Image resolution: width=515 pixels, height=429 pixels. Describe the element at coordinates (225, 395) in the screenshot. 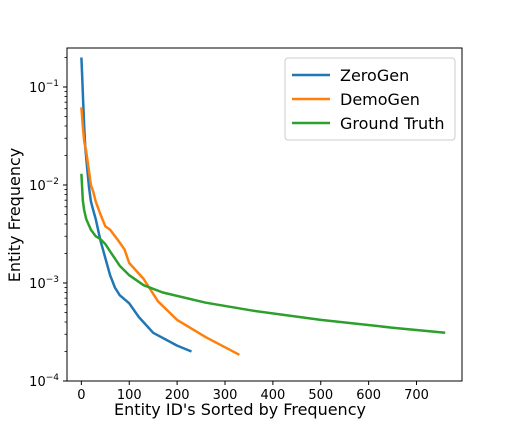

I see `x-tick-label: 300` at that location.